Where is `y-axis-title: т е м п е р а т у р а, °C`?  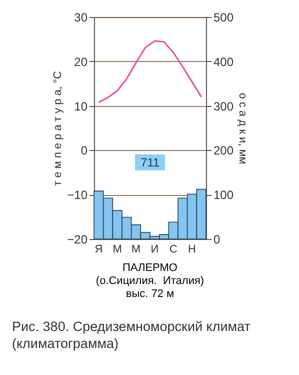 y-axis-title: т е м п е р а т у р а, °C is located at coordinates (58, 128).